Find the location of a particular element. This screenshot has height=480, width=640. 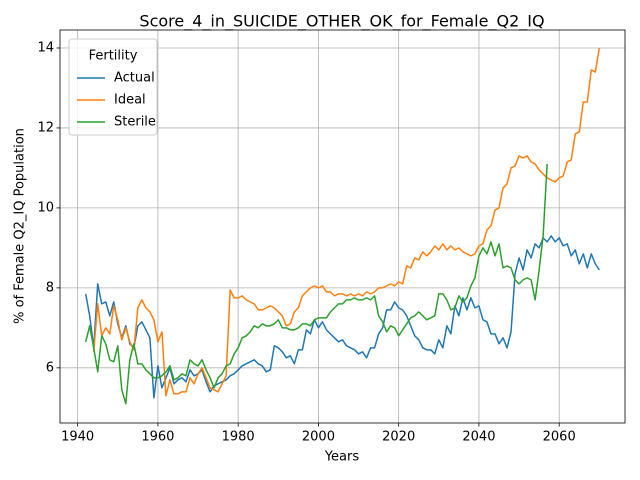

x-tick-label: 1980 is located at coordinates (238, 437).